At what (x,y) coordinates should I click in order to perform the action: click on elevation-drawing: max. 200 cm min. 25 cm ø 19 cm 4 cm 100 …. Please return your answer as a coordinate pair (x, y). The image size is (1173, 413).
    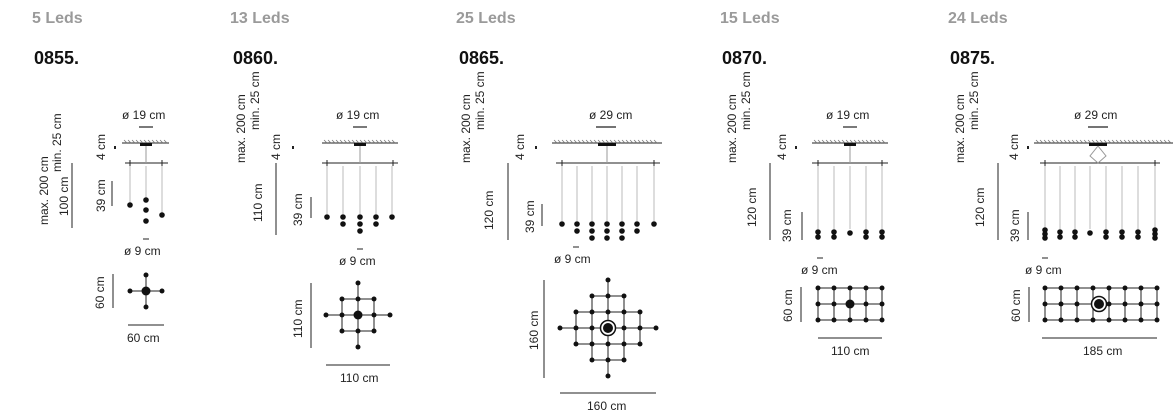
    Looking at the image, I should click on (103, 226).